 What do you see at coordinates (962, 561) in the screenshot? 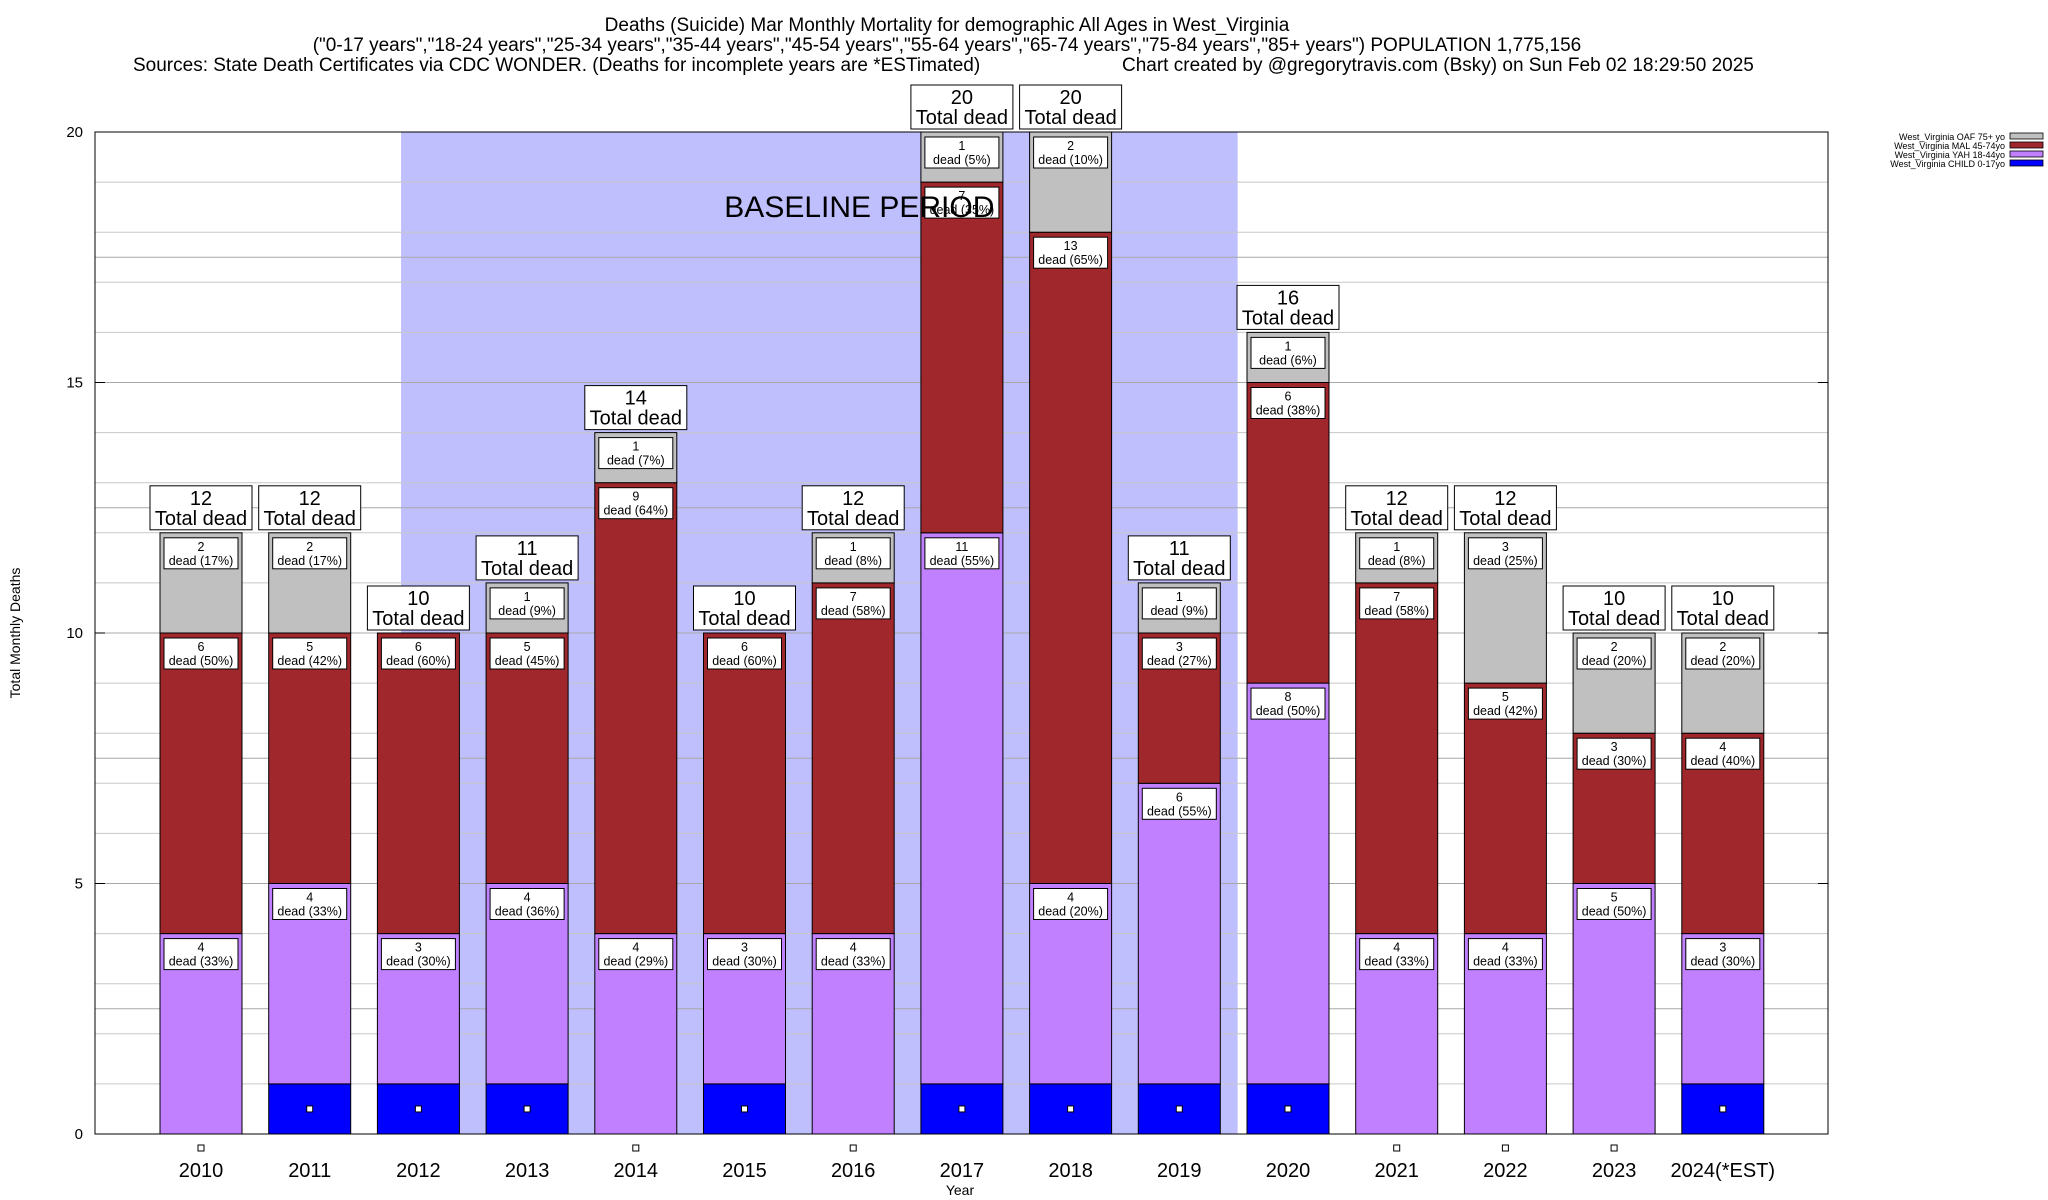
I see `segment-label-pct: dead (55%)` at bounding box center [962, 561].